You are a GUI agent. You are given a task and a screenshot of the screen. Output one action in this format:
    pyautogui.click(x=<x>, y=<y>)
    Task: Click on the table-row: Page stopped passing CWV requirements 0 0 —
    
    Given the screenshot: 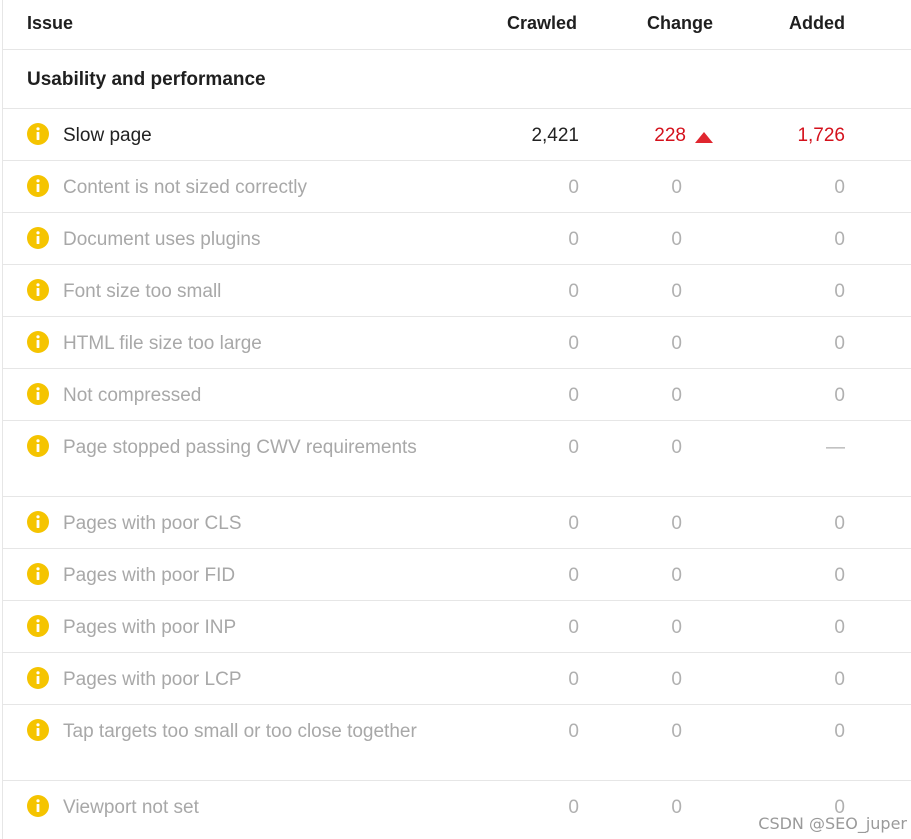 What is the action you would take?
    pyautogui.click(x=457, y=459)
    